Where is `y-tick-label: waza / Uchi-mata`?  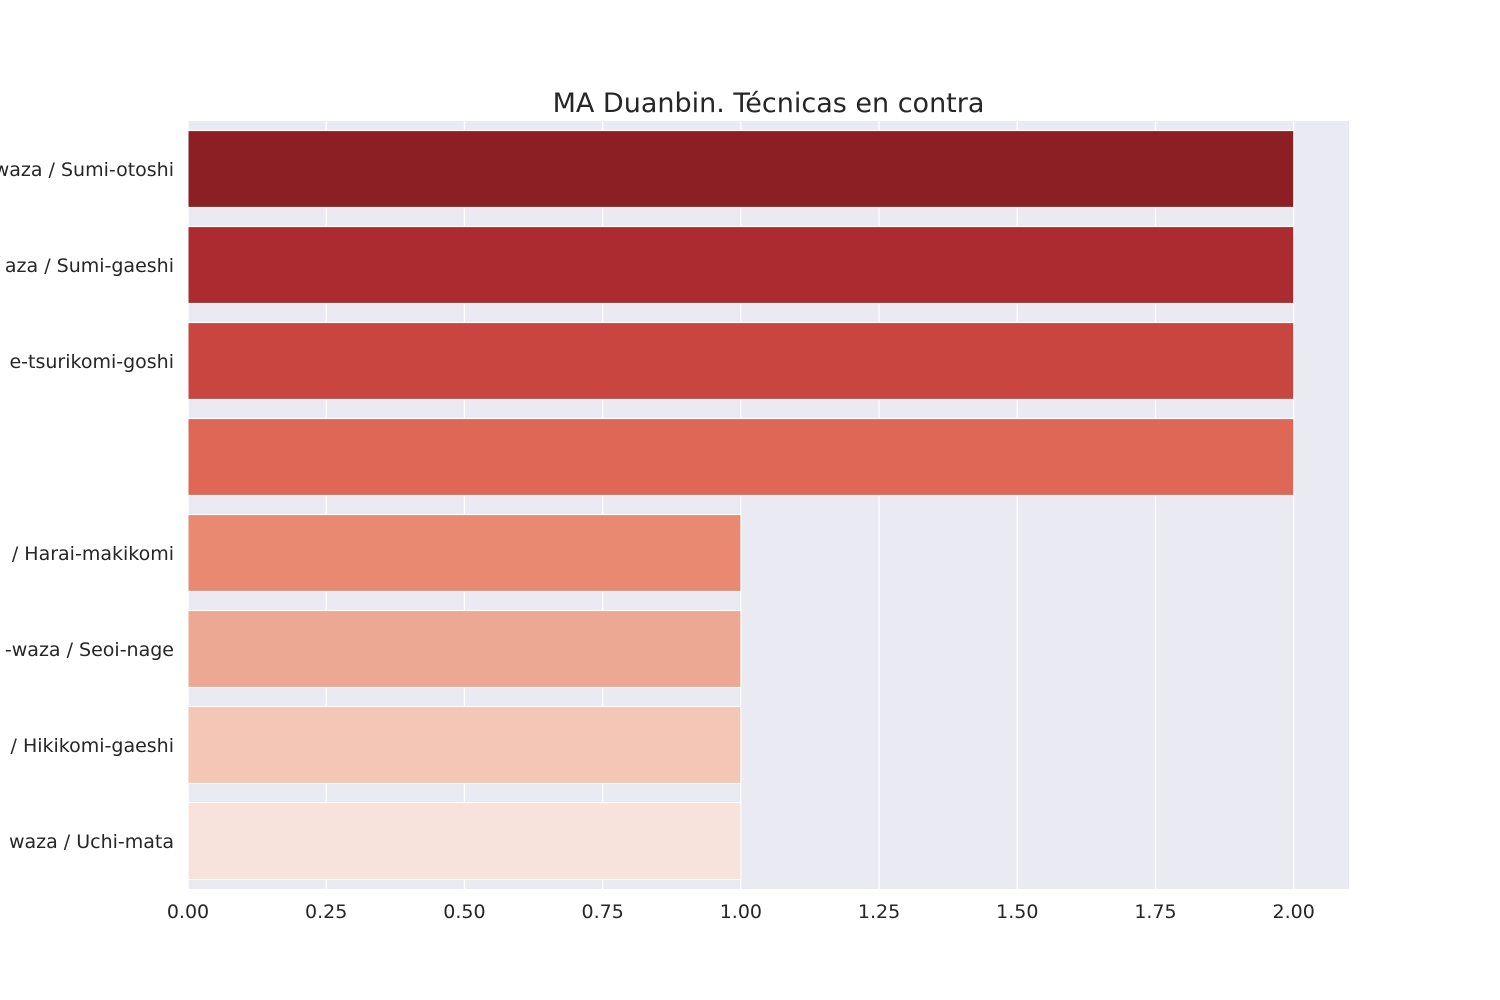
y-tick-label: waza / Uchi-mata is located at coordinates (91, 842).